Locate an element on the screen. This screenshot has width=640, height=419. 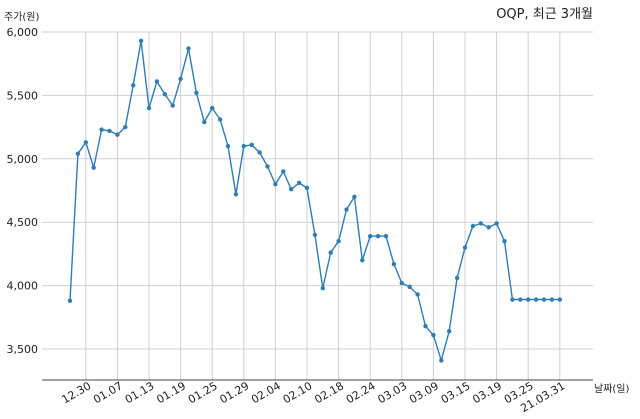
x-tick-label: 12.30 is located at coordinates (77, 392).